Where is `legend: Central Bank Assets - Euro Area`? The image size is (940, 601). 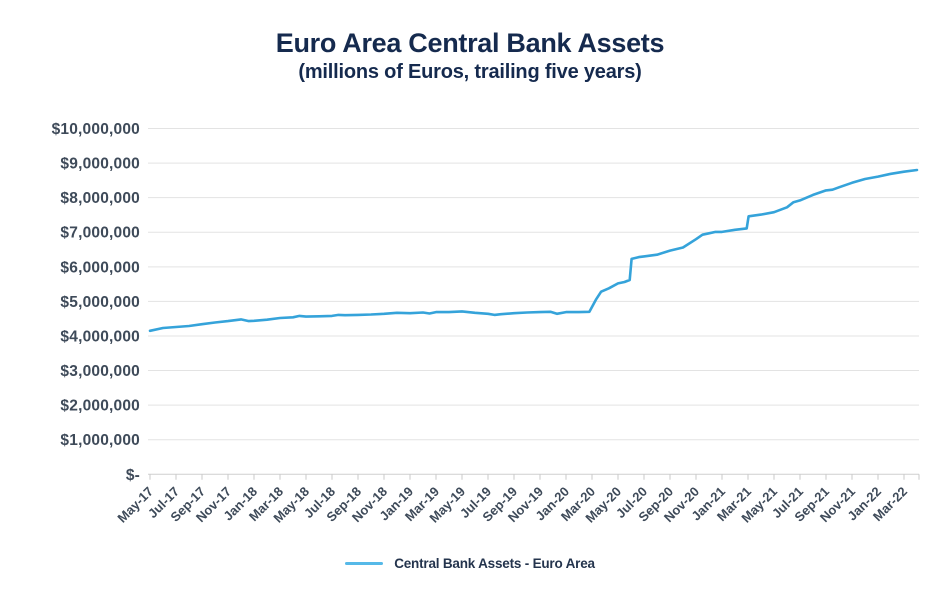
legend: Central Bank Assets - Euro Area is located at coordinates (470, 563).